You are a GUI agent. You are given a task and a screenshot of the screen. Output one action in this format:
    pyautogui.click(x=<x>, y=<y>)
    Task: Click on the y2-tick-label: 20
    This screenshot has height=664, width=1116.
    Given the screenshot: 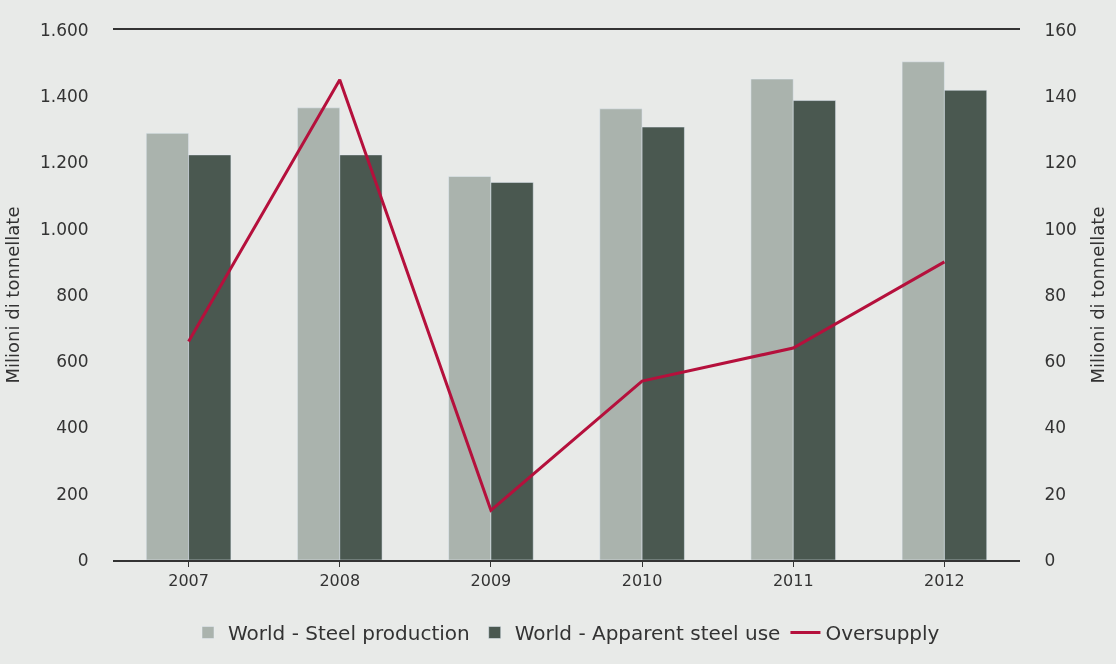 What is the action you would take?
    pyautogui.click(x=1055, y=493)
    